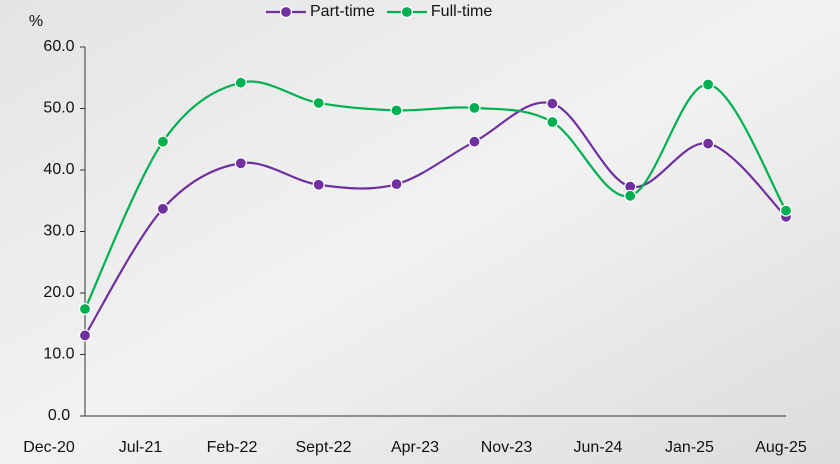 The image size is (840, 464). I want to click on y-tick-label: 30.0, so click(58, 231).